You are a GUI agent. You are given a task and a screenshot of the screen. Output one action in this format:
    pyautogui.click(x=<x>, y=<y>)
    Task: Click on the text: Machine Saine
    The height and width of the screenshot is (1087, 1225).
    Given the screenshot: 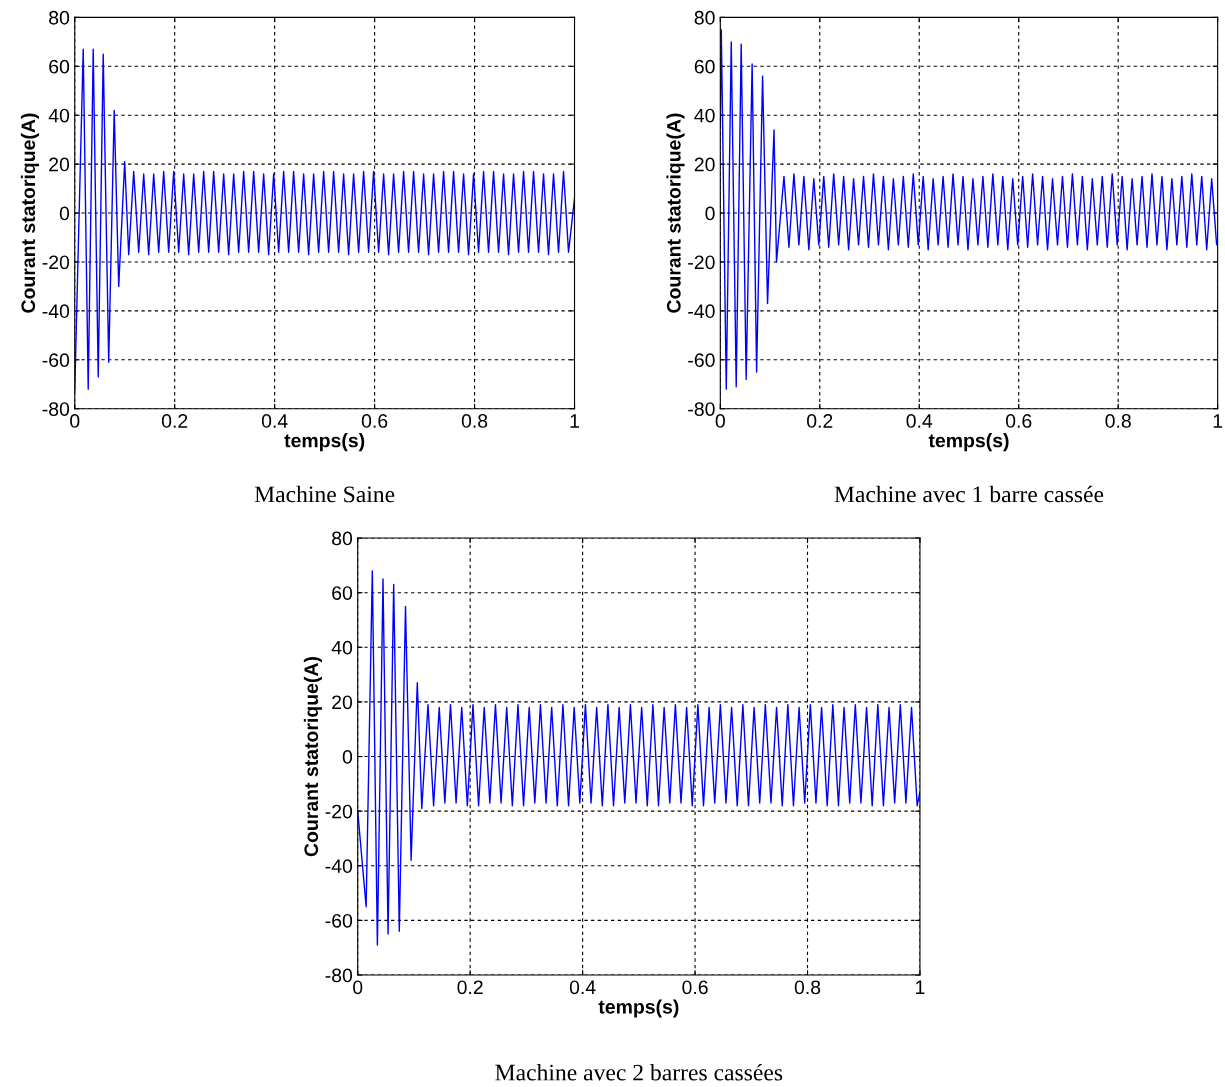 What is the action you would take?
    pyautogui.click(x=324, y=494)
    